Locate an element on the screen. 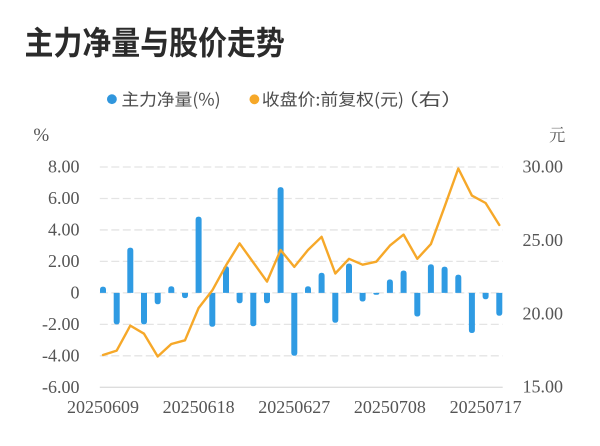 The height and width of the screenshot is (446, 600). svg-text: 20250708 is located at coordinates (390, 407).